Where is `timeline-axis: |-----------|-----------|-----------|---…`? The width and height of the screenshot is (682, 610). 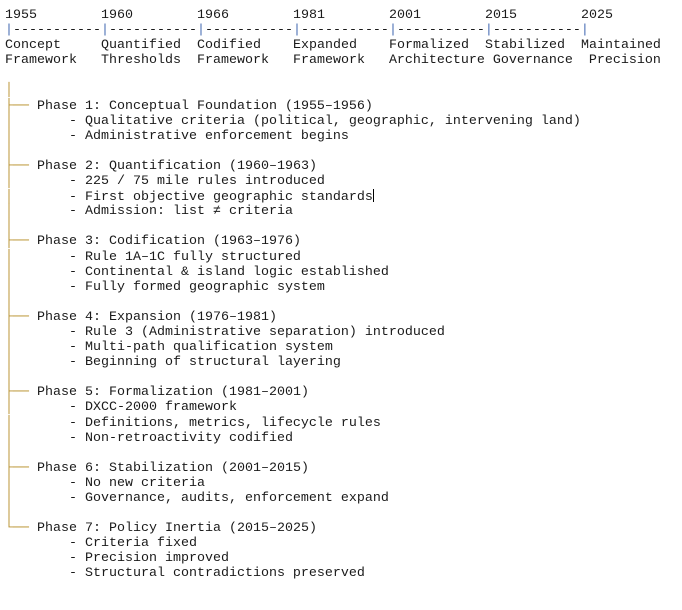
timeline-axis: |-----------|-----------|-----------|---… is located at coordinates (333, 30).